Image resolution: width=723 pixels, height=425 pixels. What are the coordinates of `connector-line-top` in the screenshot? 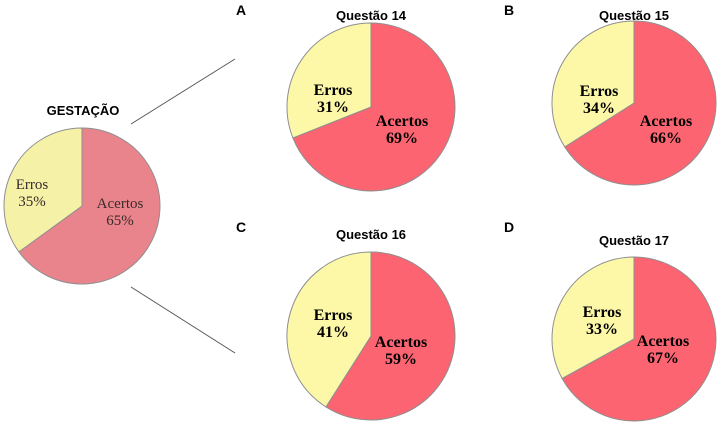 It's located at (183, 91).